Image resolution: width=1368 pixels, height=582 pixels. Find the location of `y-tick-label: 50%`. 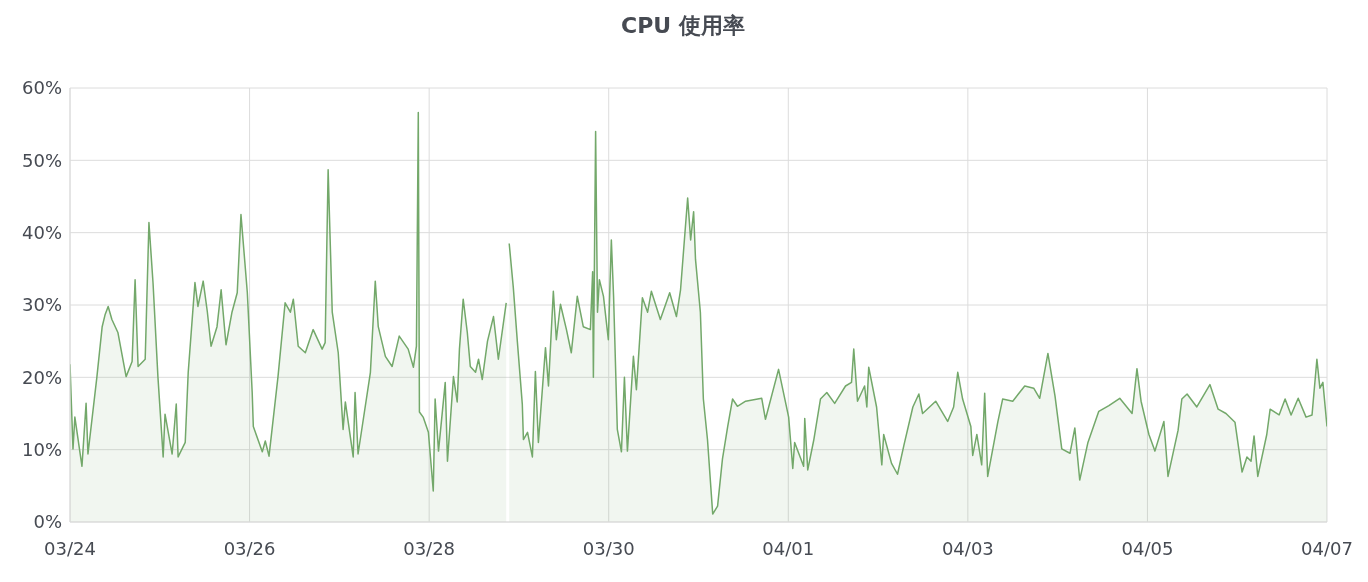

y-tick-label: 50% is located at coordinates (41, 160).